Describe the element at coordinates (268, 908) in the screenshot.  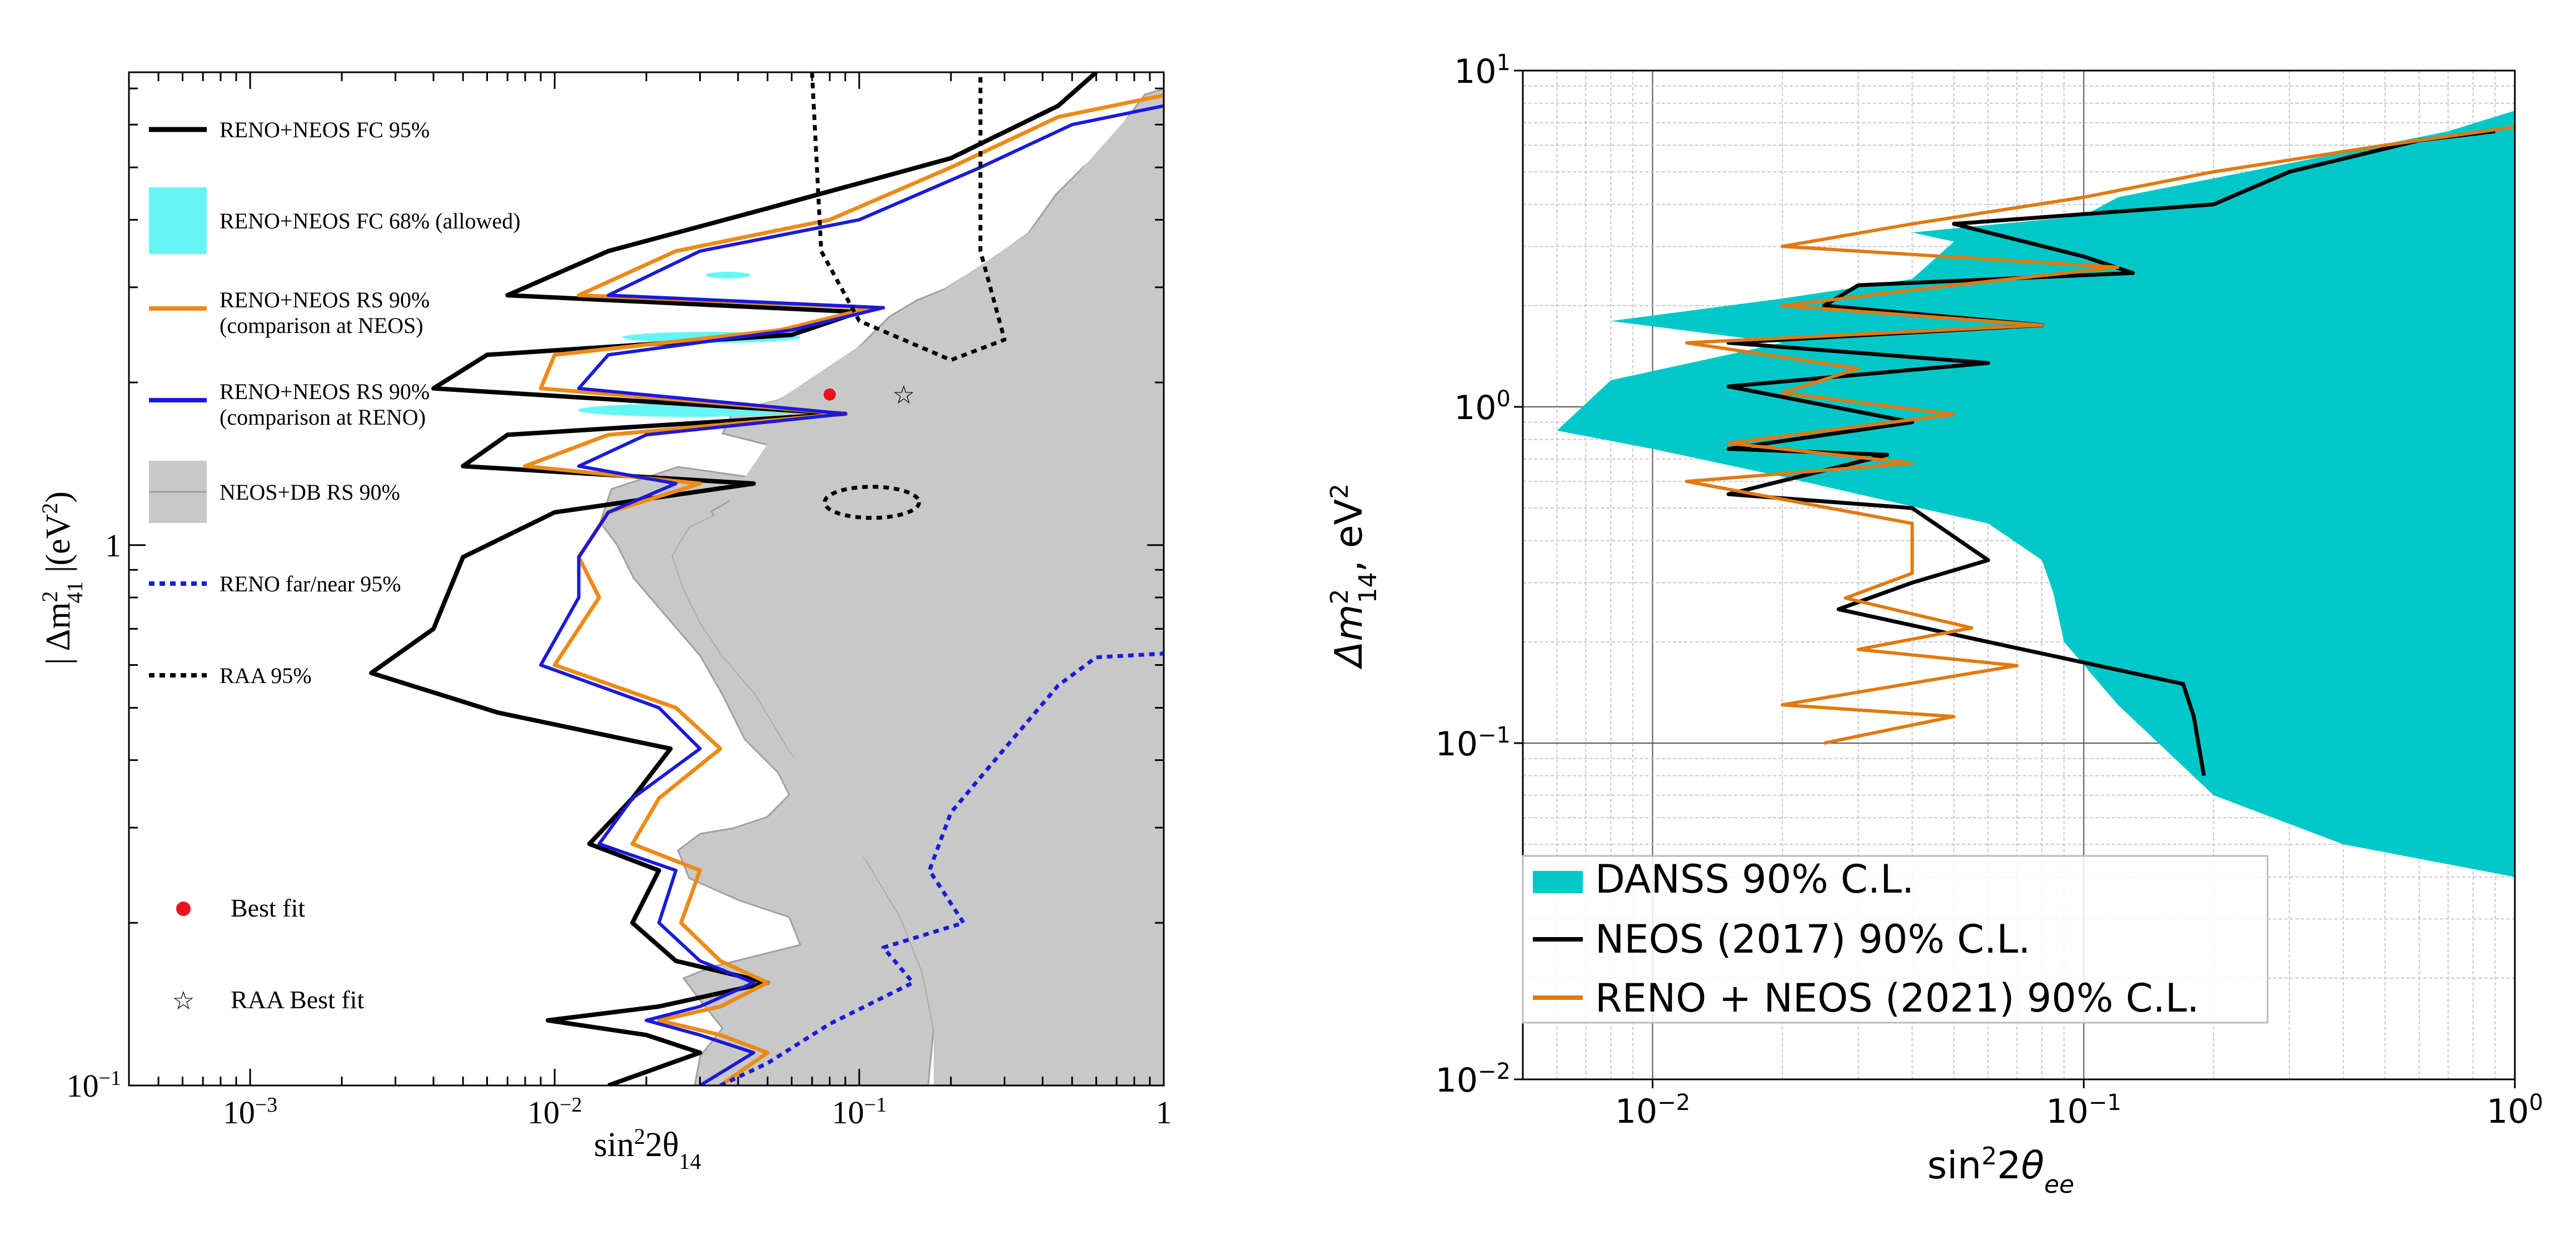
I see `left-legend-label-7: Best fit` at that location.